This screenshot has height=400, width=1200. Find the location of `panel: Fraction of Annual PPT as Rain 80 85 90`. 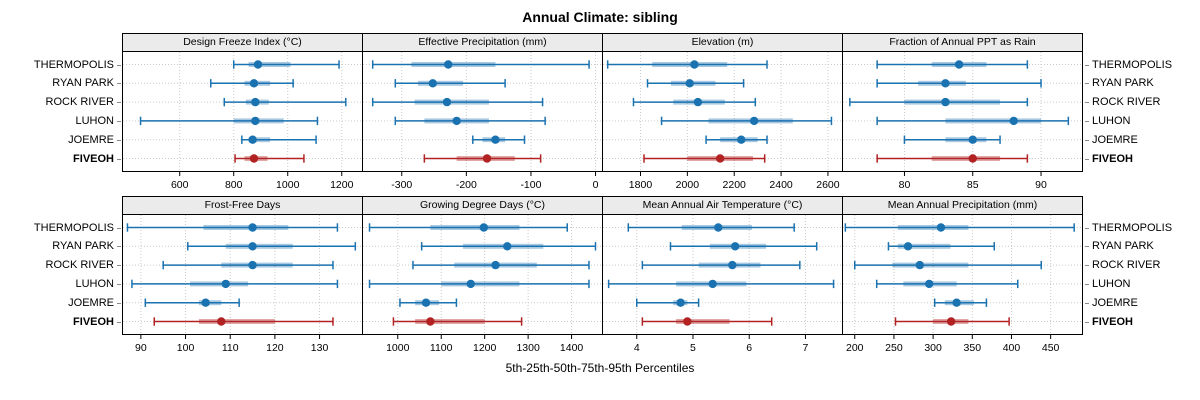

panel: Fraction of Annual PPT as Rain 80 85 90 is located at coordinates (962, 113).